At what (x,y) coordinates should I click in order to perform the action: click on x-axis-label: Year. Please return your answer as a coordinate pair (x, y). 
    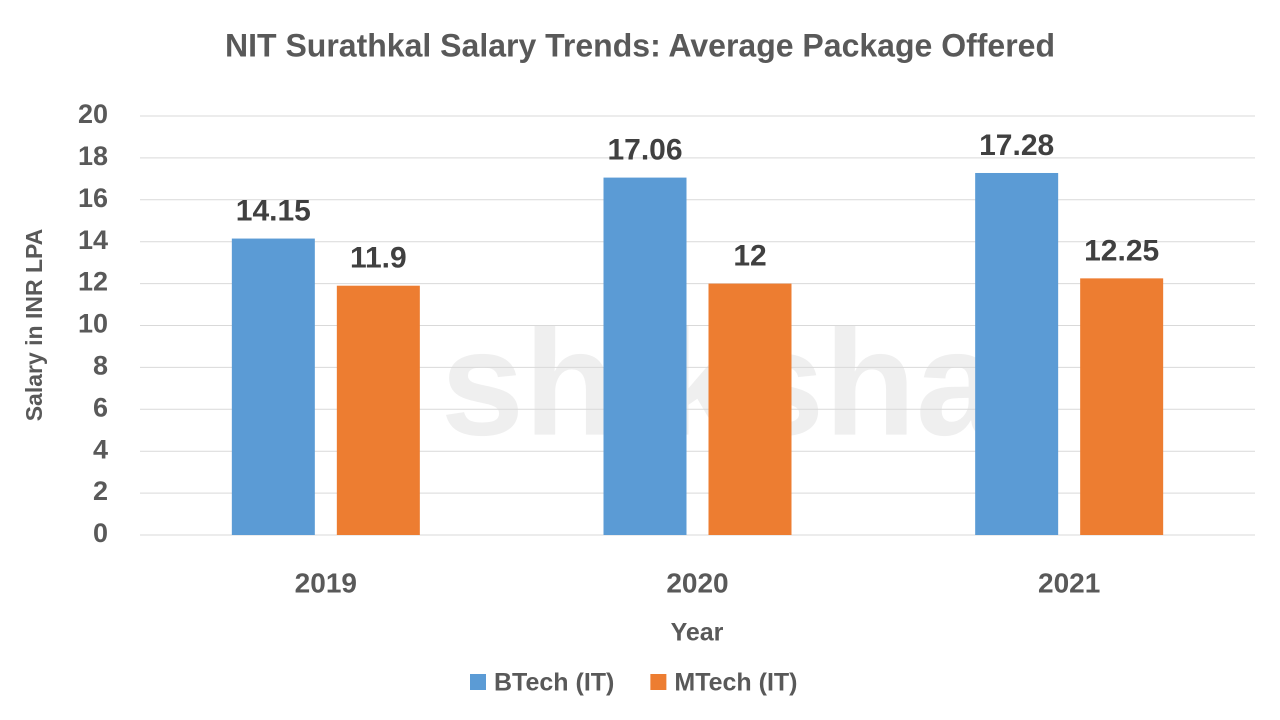
    Looking at the image, I should click on (697, 633).